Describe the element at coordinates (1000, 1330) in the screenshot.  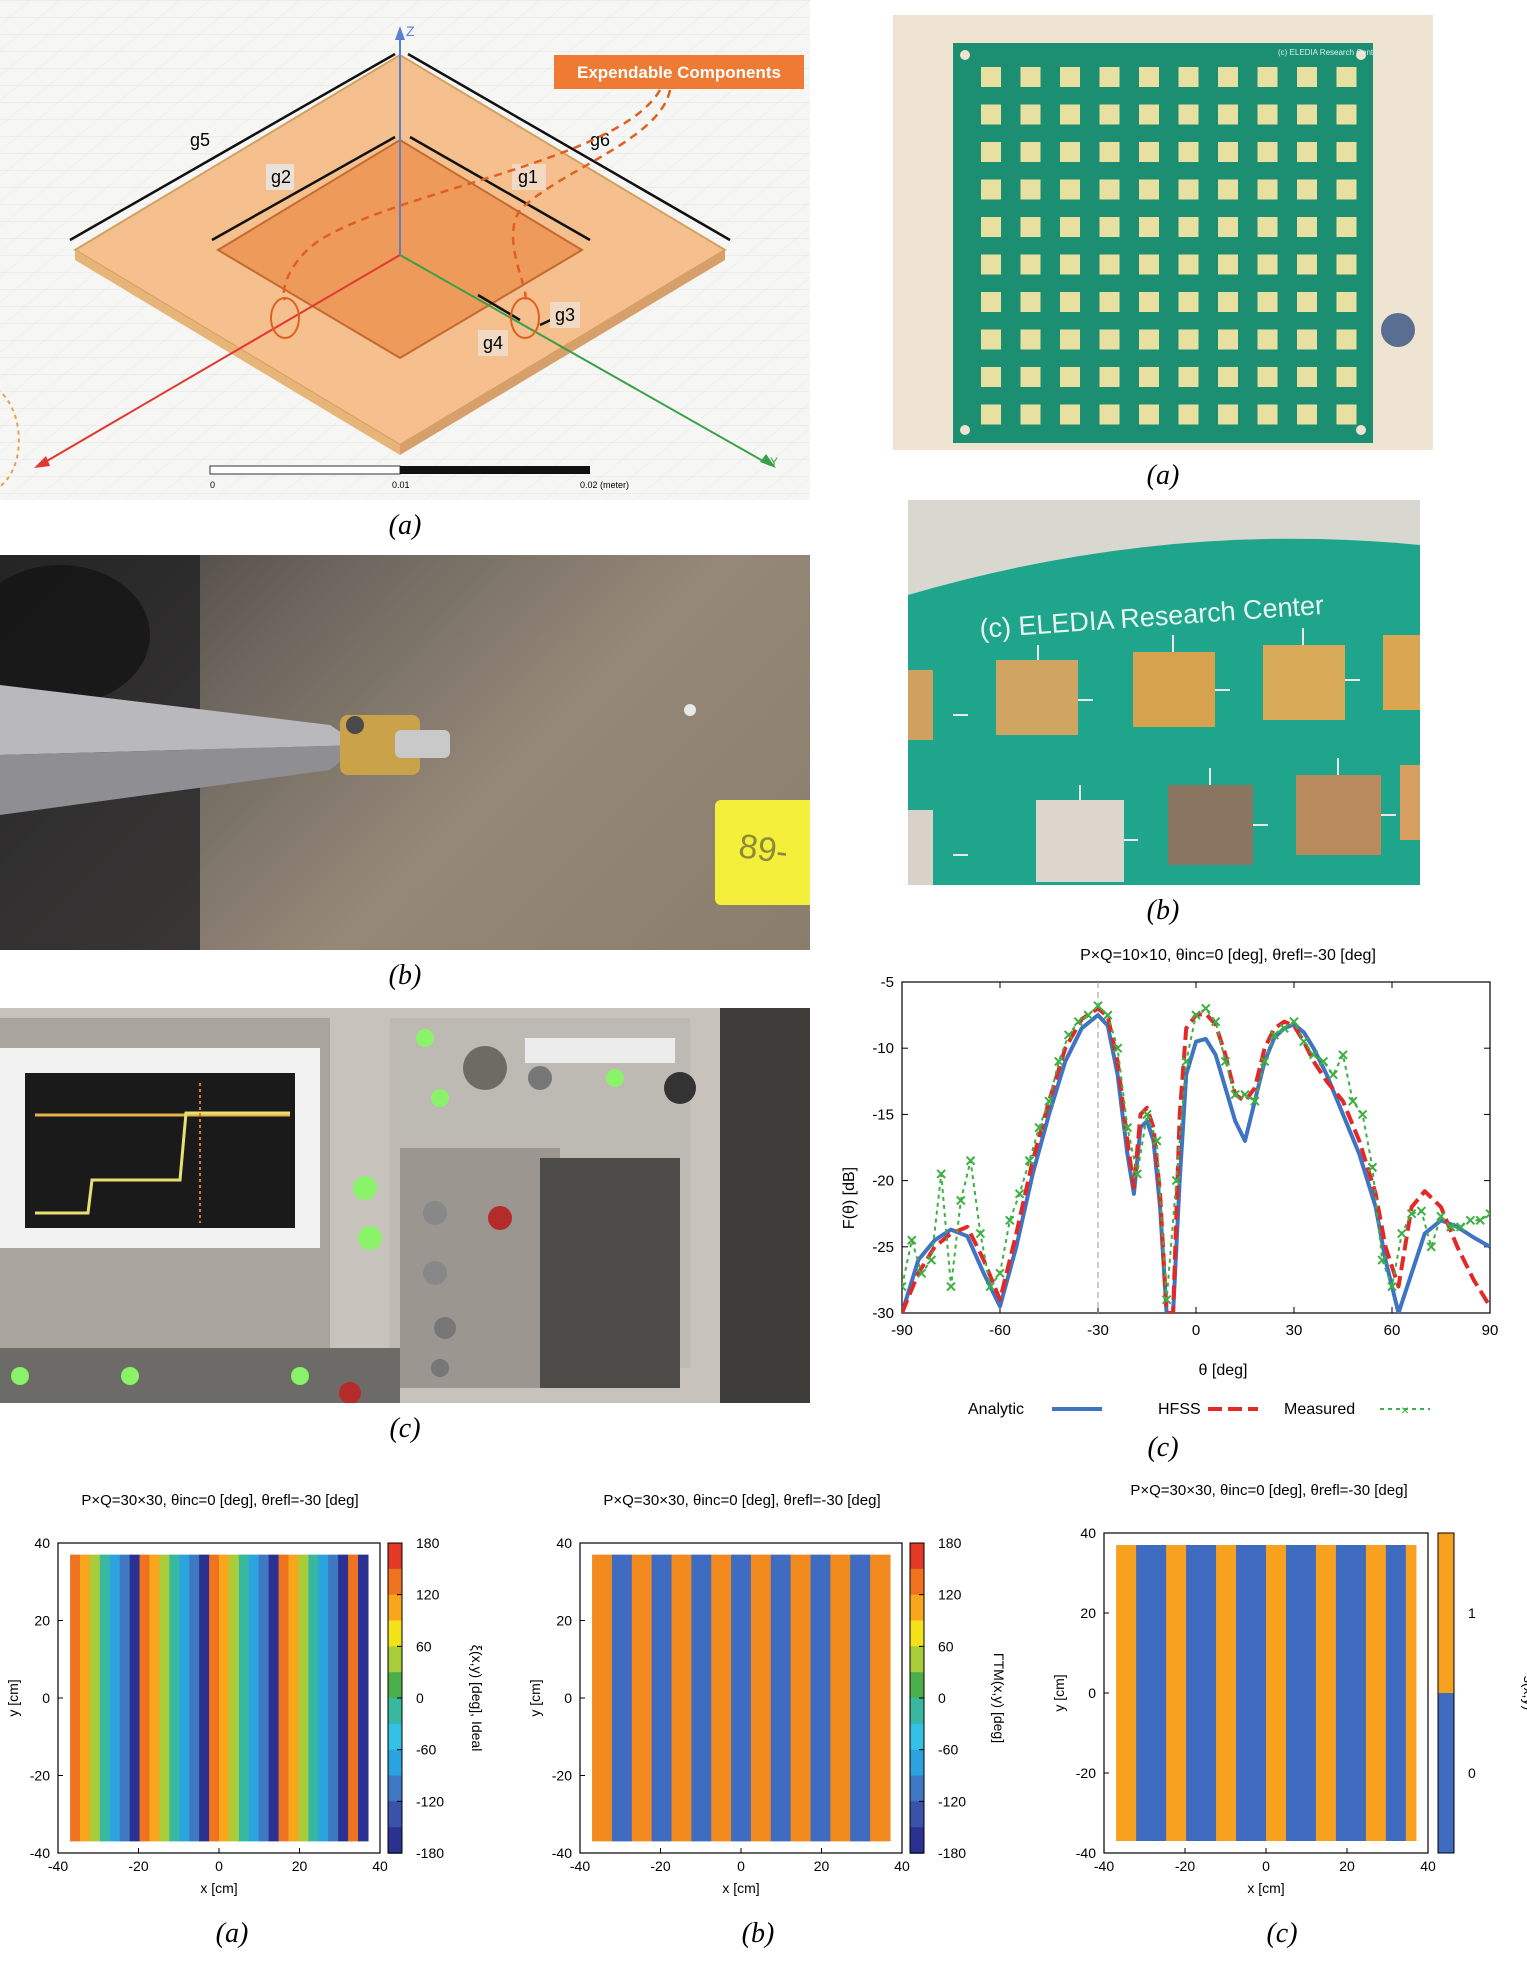
I see `x-tick-label: -60` at that location.